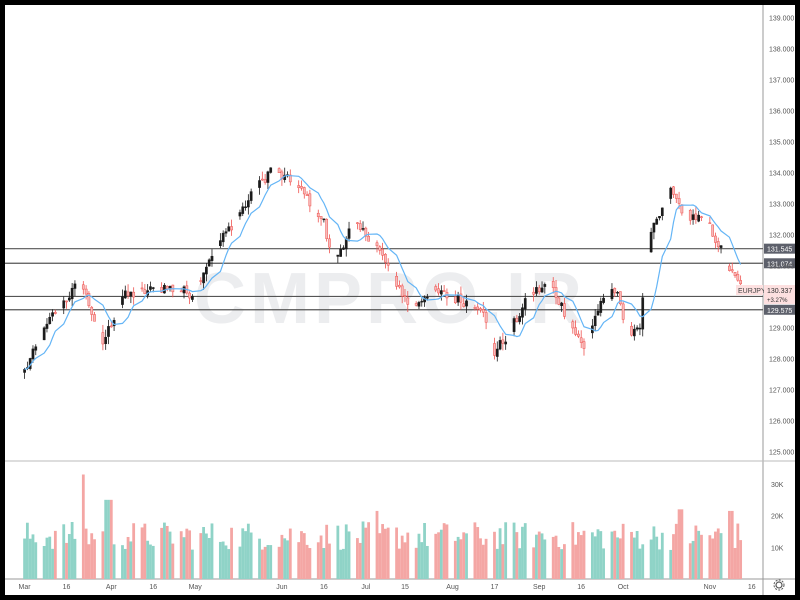 The width and height of the screenshot is (800, 600). I want to click on volume-tick-label: 10K, so click(777, 548).